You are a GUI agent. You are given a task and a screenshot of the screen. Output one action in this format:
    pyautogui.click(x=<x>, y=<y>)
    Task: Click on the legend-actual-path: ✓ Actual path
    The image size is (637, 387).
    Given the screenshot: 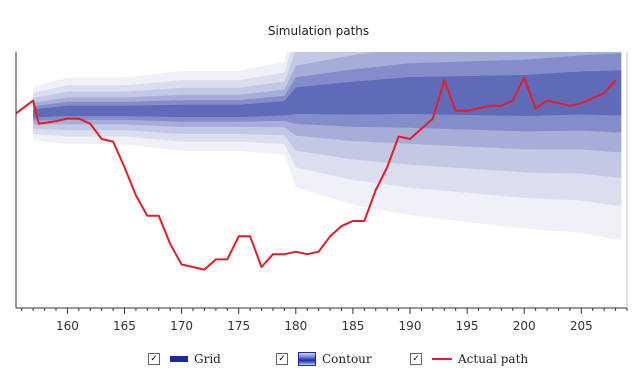 What is the action you would take?
    pyautogui.click(x=469, y=359)
    